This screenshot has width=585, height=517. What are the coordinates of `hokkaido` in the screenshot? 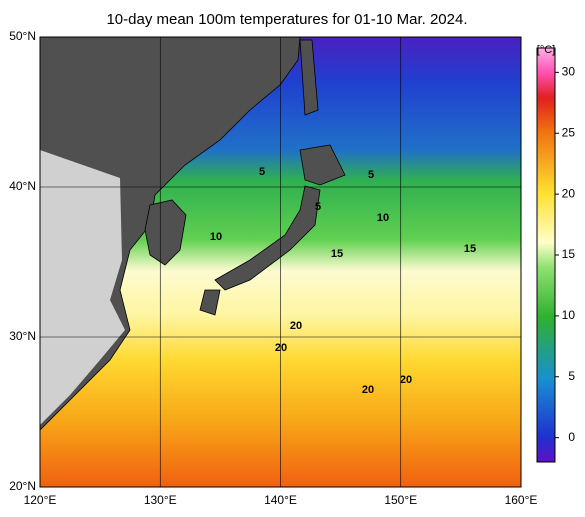 It's located at (322, 165).